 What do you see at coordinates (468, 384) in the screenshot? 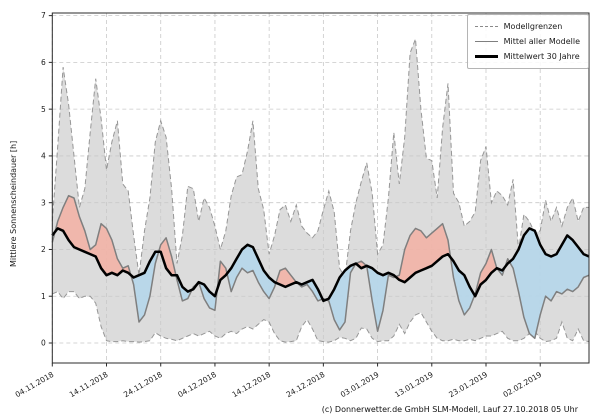
I see `x-tick-label: 23.01.2019` at bounding box center [468, 384].